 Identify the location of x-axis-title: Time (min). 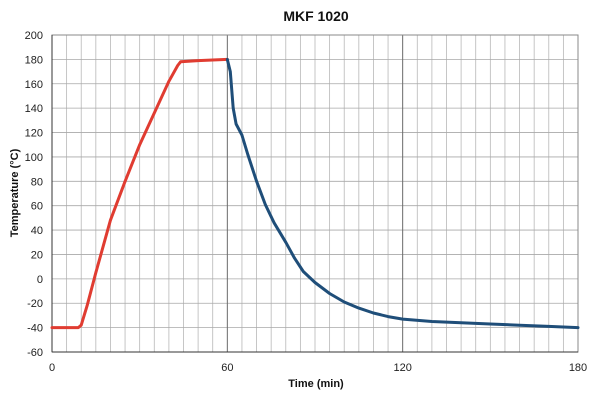
(316, 384).